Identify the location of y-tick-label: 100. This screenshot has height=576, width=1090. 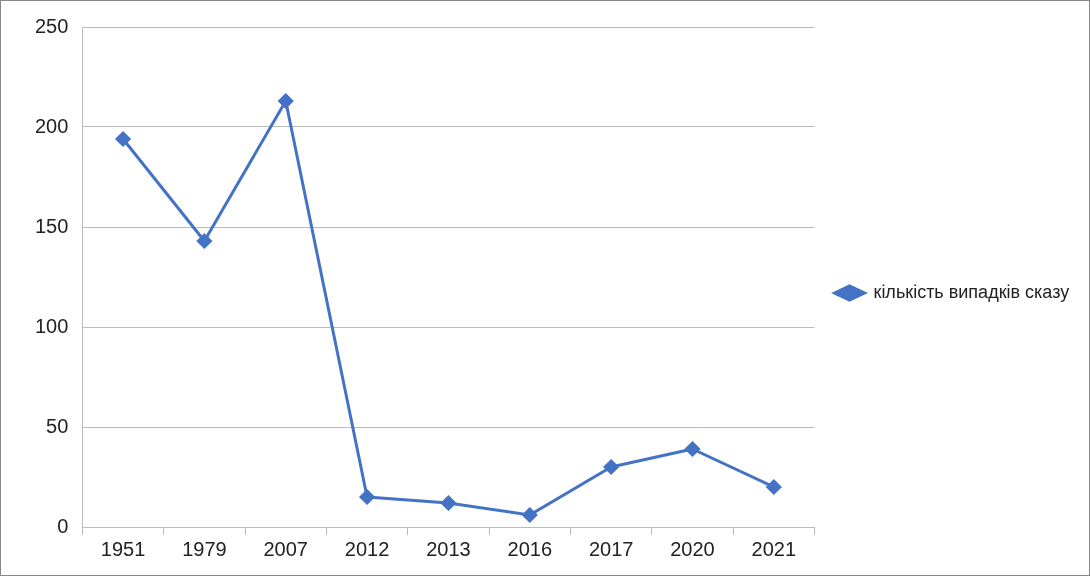
(51, 325).